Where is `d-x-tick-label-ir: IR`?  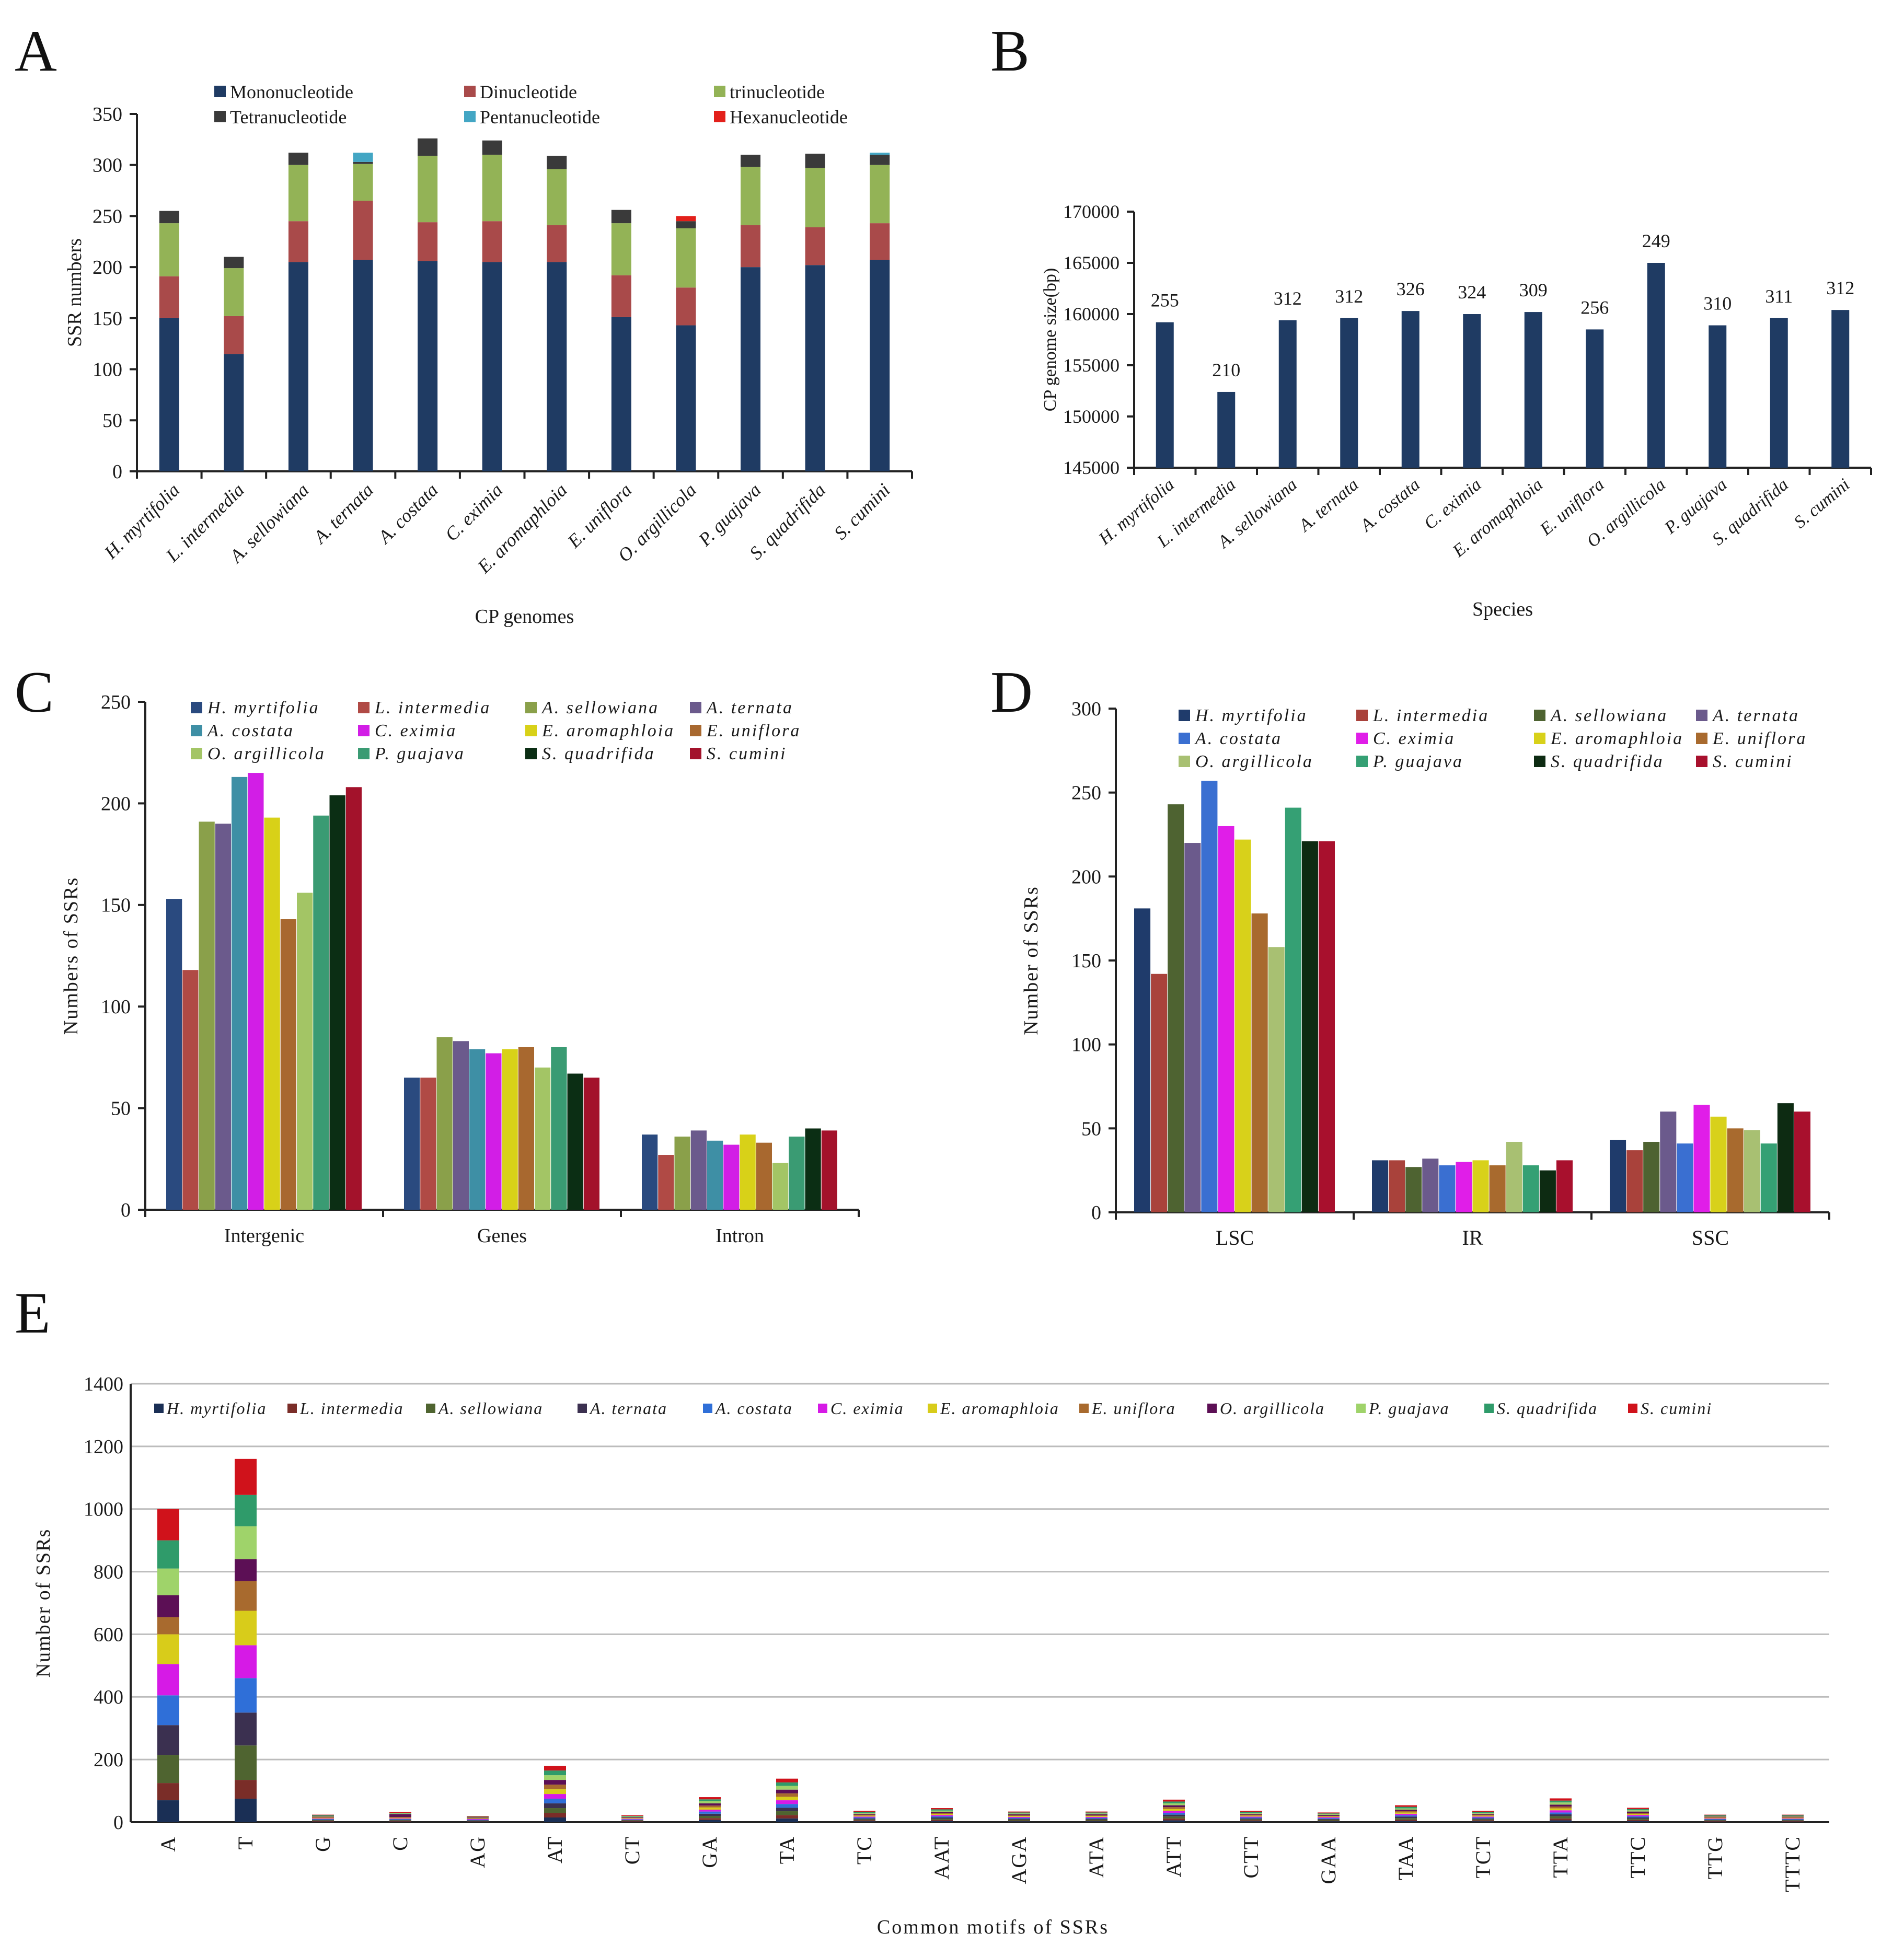
d-x-tick-label-ir: IR is located at coordinates (1472, 1237).